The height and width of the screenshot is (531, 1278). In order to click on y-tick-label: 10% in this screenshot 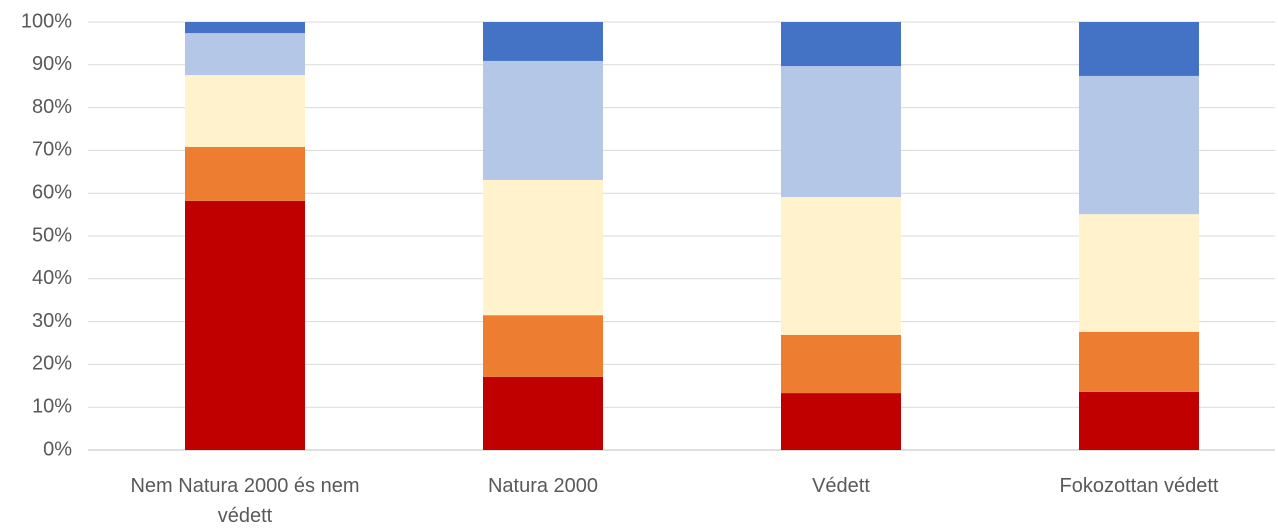, I will do `click(52, 406)`.